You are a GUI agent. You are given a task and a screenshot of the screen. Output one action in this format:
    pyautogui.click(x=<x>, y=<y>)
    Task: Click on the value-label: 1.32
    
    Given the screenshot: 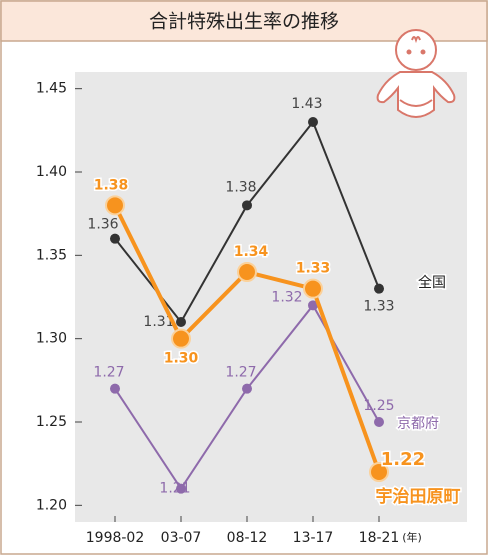 What is the action you would take?
    pyautogui.click(x=286, y=297)
    